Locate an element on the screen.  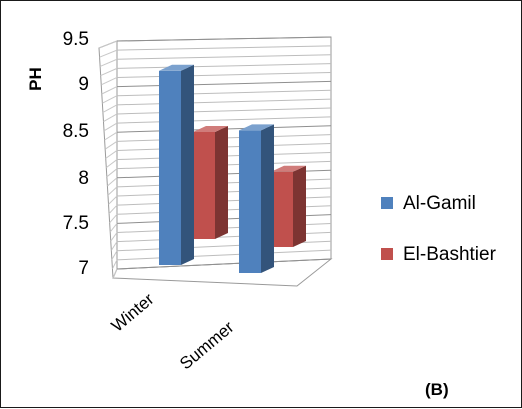
y-tick-label: 7 is located at coordinates (83, 268).